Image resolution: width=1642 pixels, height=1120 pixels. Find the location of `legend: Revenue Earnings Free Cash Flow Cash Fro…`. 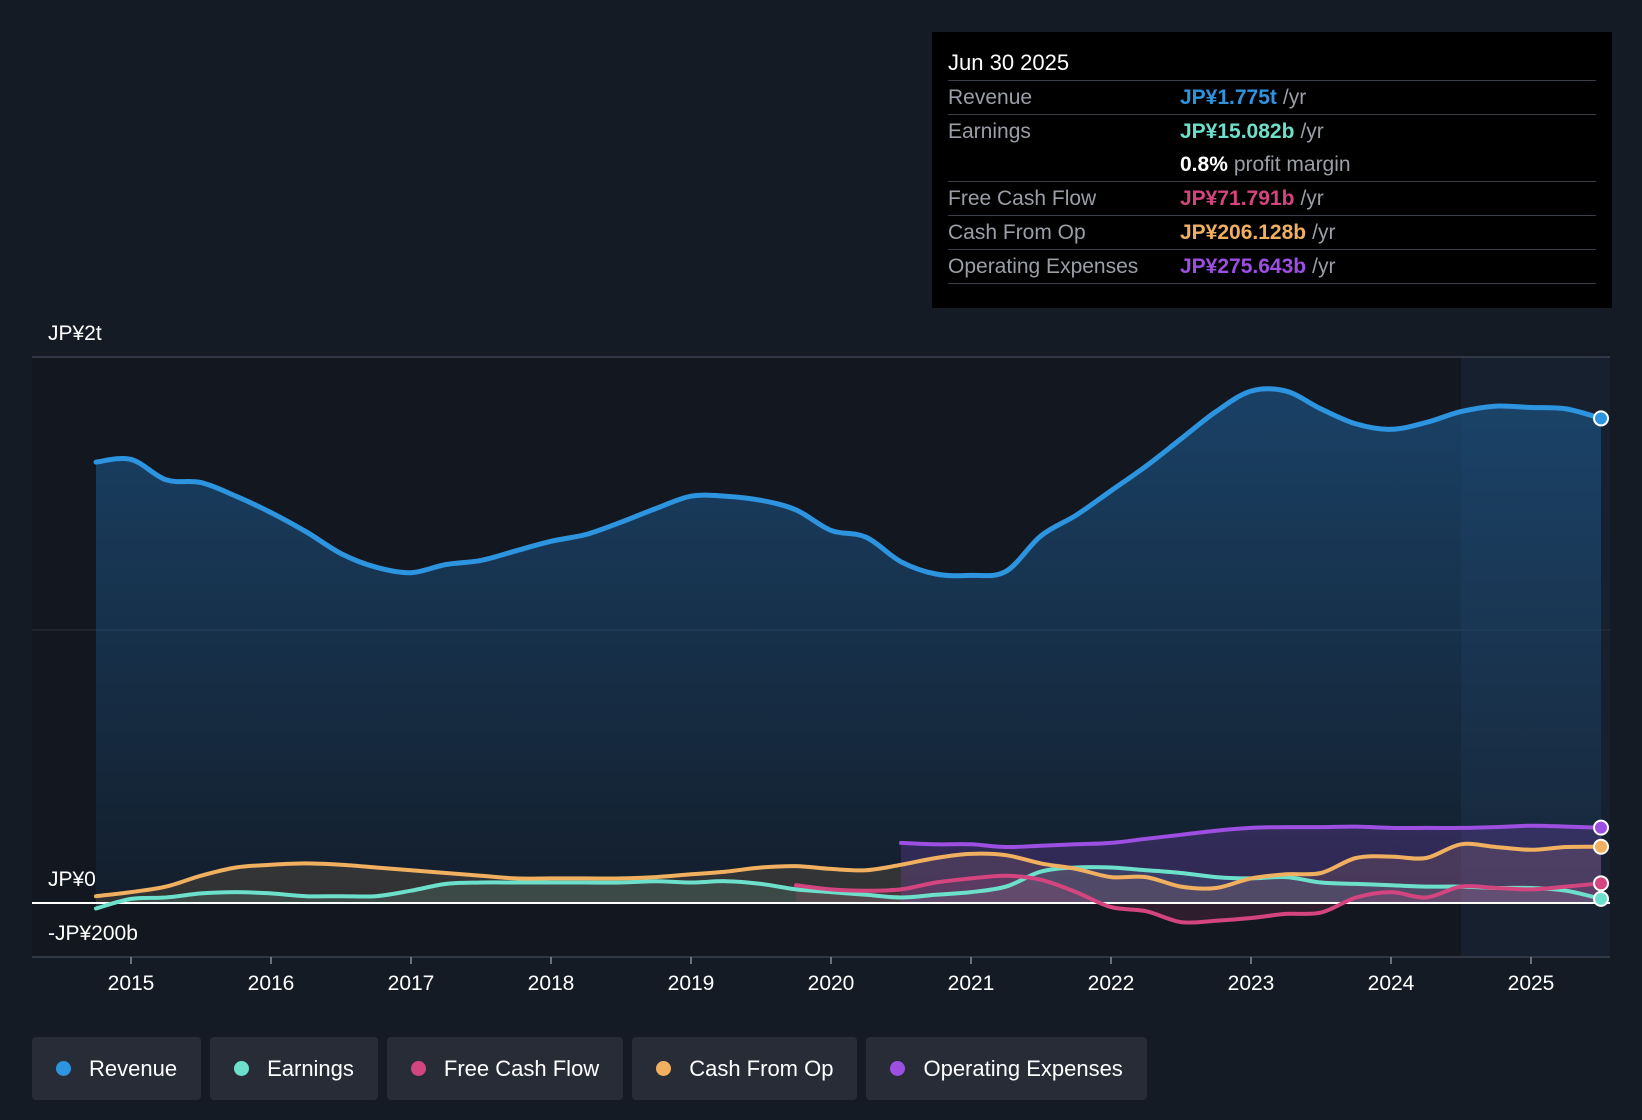

legend: Revenue Earnings Free Cash Flow Cash Fro… is located at coordinates (589, 1068).